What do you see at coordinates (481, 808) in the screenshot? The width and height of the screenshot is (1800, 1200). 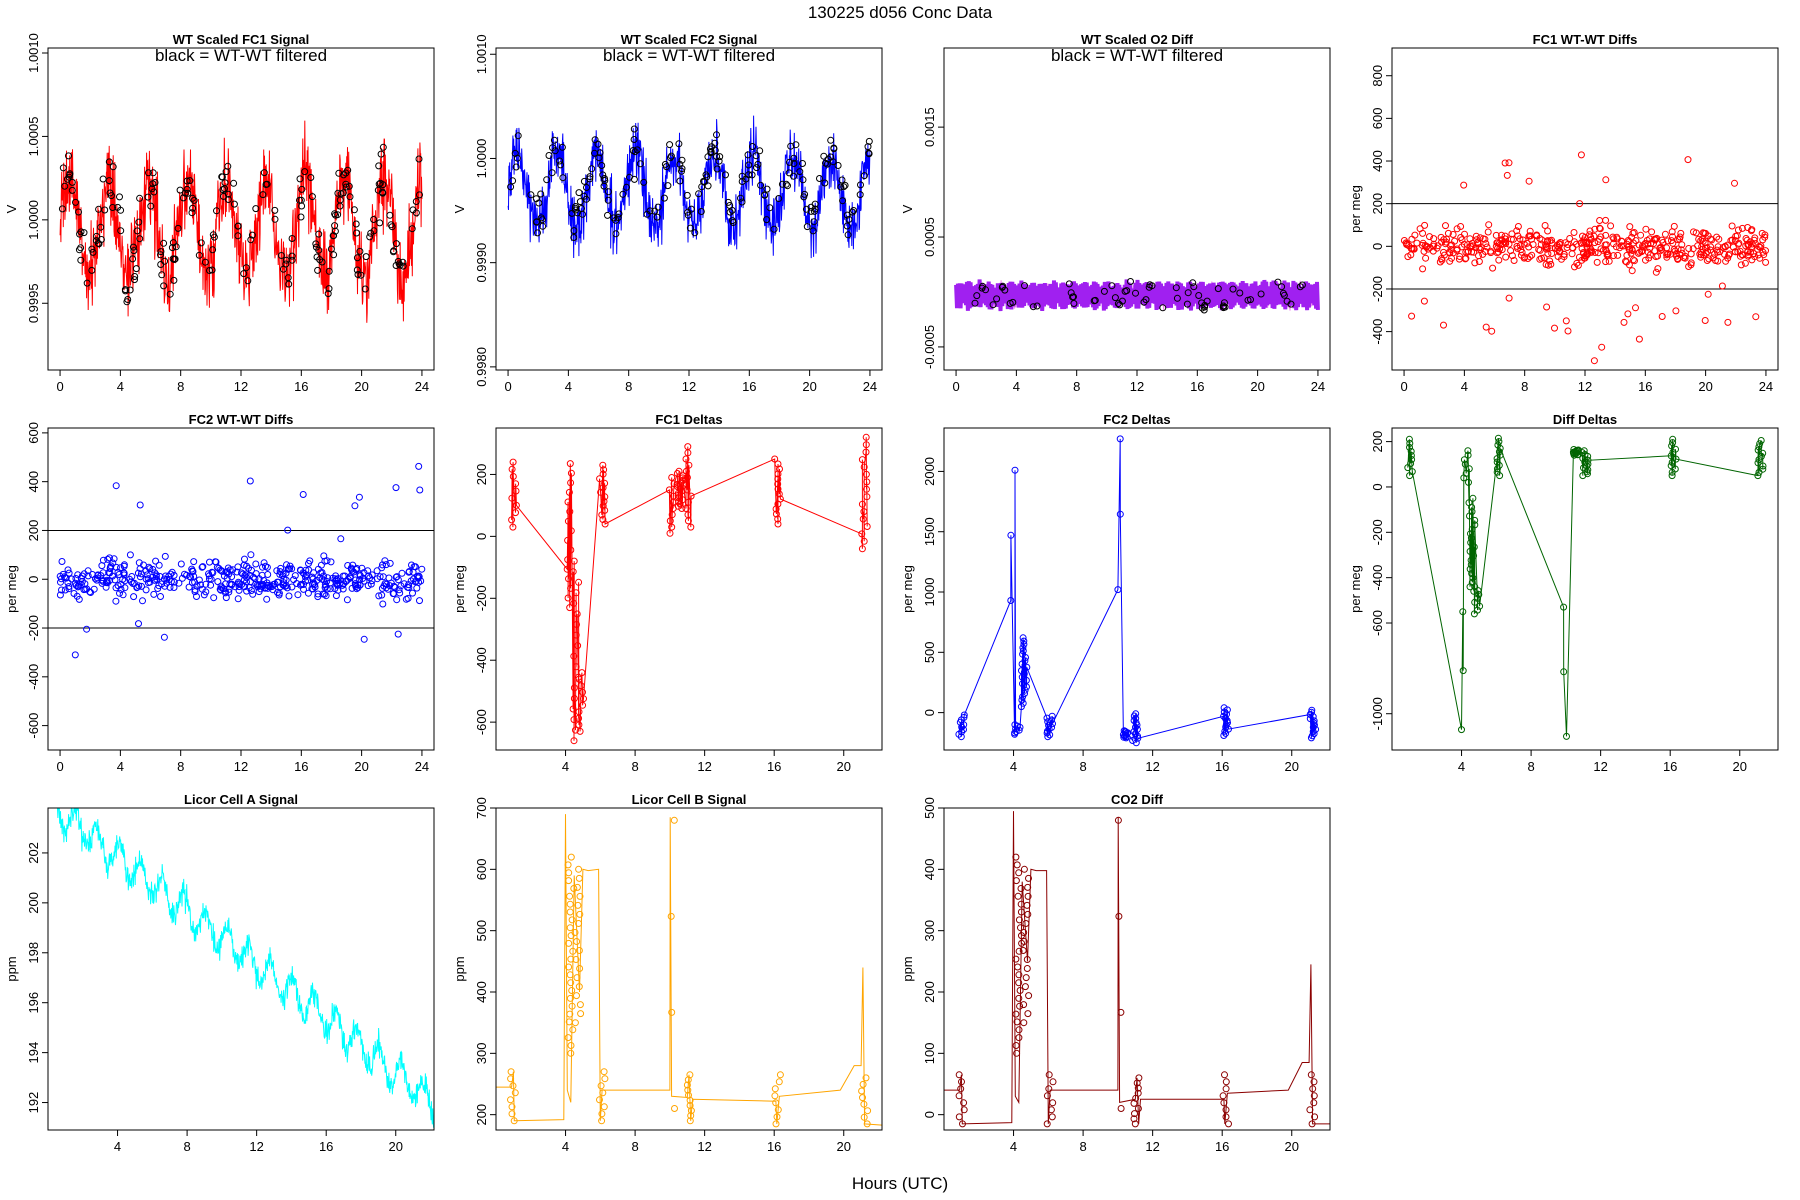 I see `y-tick-label: 700` at bounding box center [481, 808].